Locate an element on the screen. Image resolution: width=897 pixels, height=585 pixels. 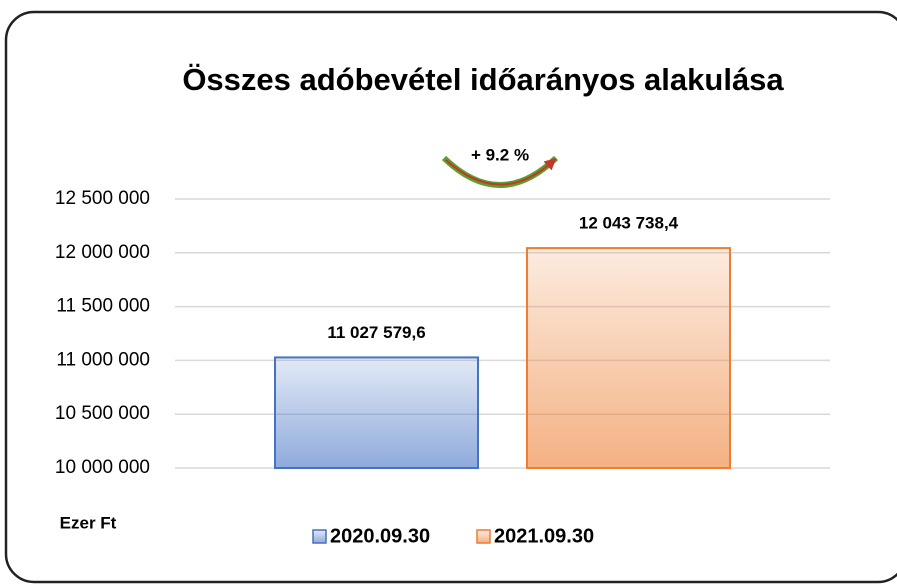
y-tick-label: 12 500 000 is located at coordinates (102, 198).